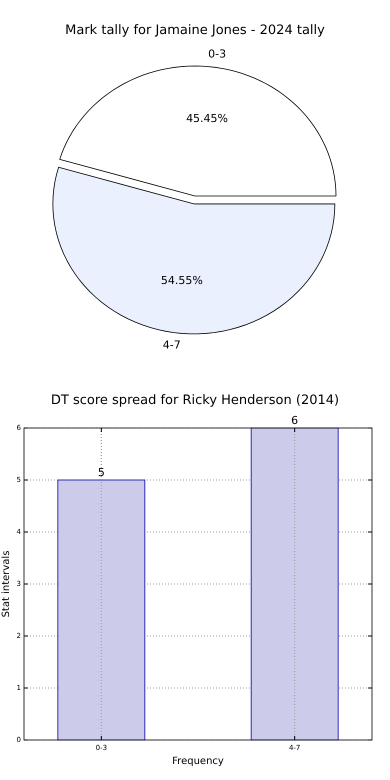 The height and width of the screenshot is (780, 390). Describe the element at coordinates (217, 53) in the screenshot. I see `slice-label: 0-3` at that location.